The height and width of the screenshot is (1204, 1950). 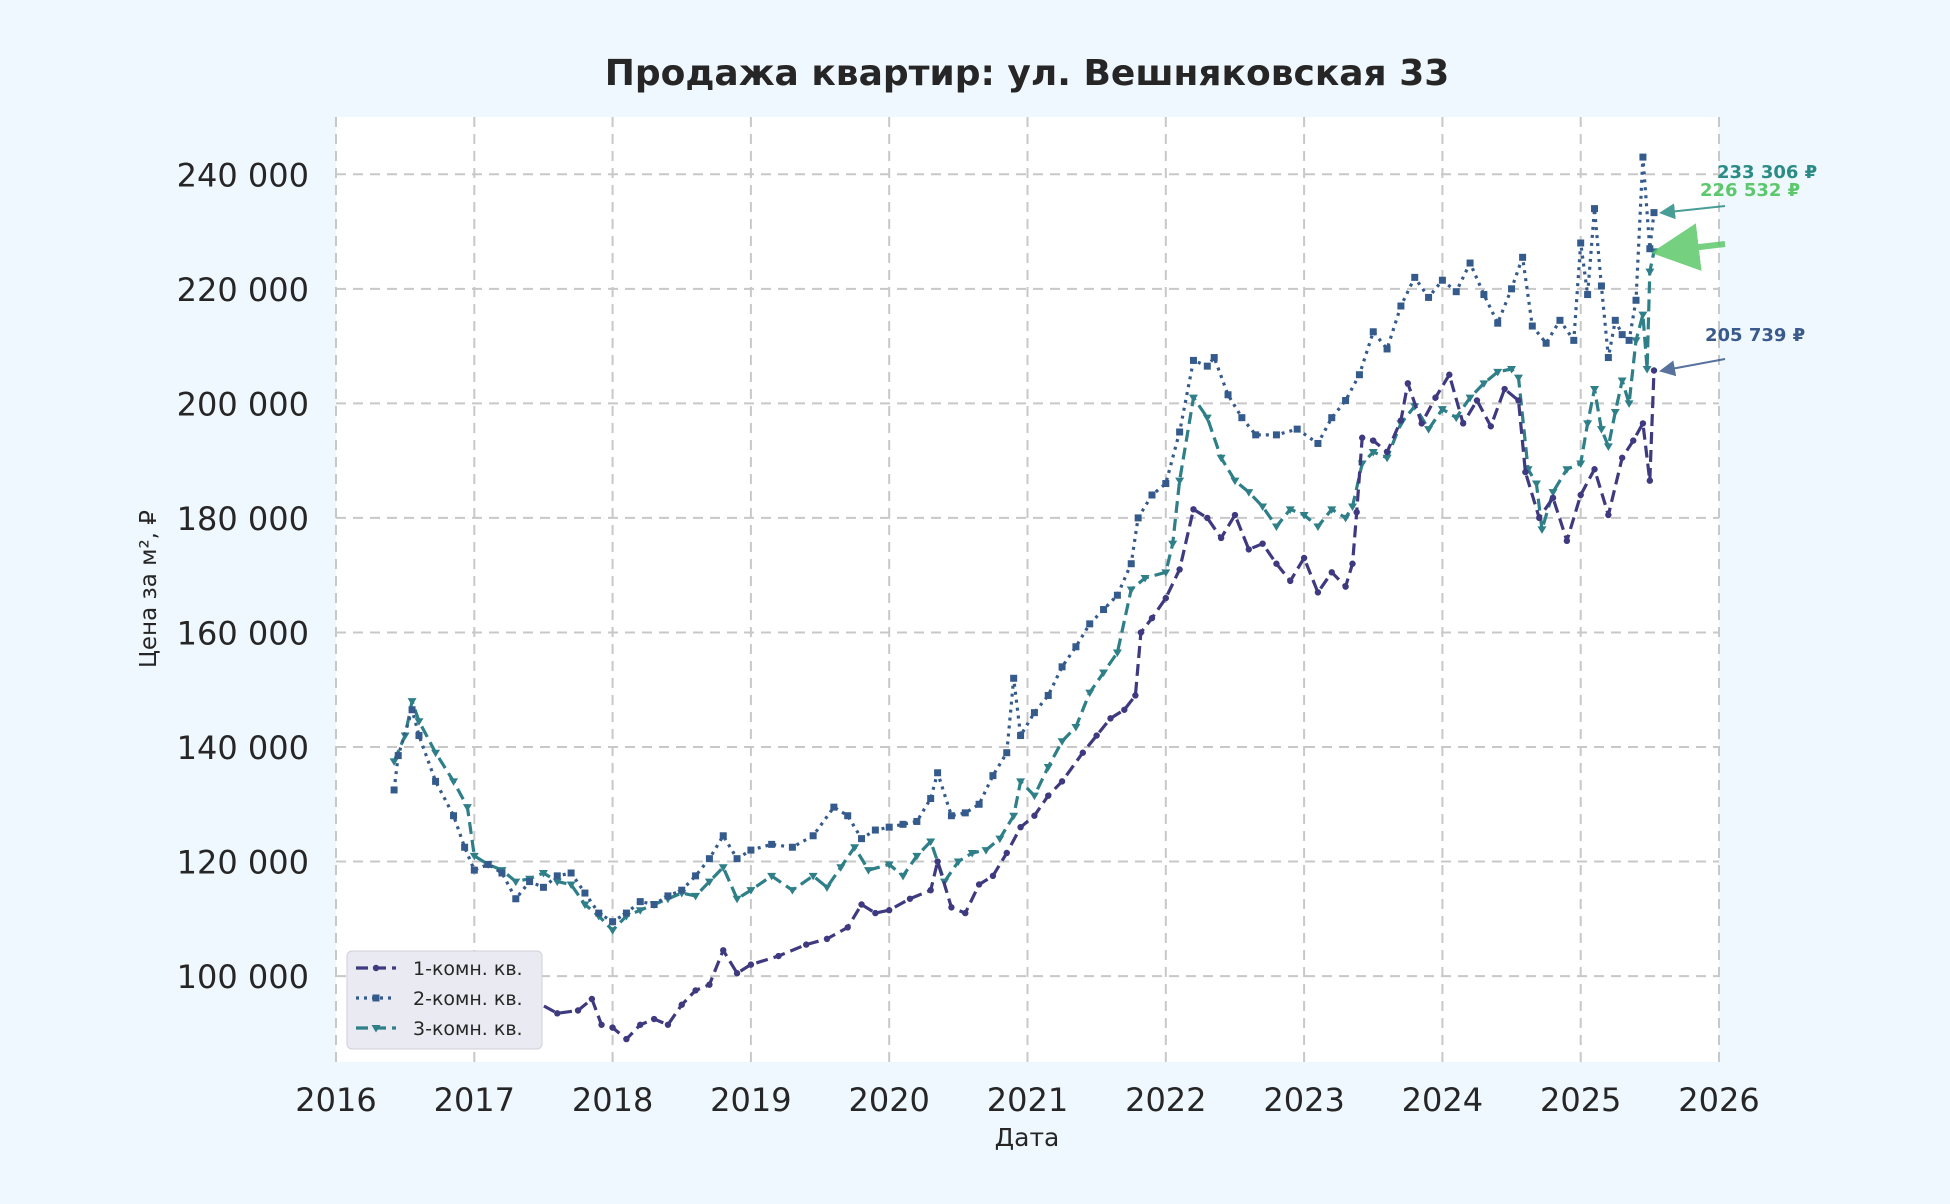 What do you see at coordinates (1755, 335) in the screenshot?
I see `annotation-label: 205 739 ₽` at bounding box center [1755, 335].